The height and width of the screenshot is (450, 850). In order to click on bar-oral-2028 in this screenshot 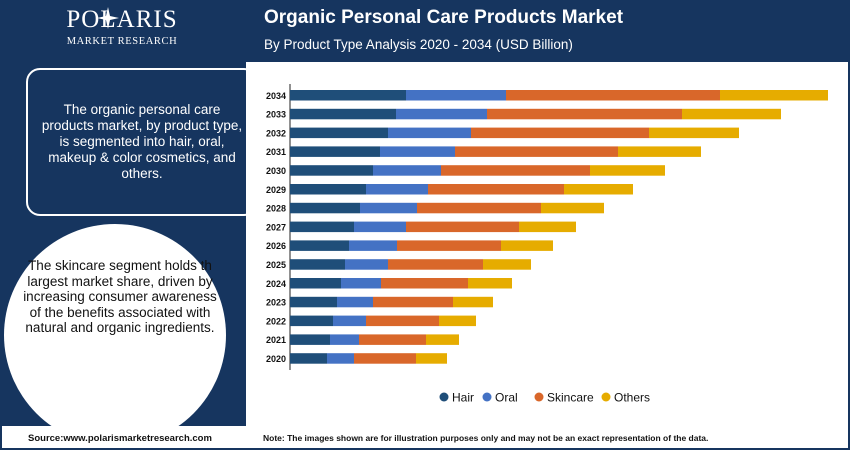, I will do `click(388, 208)`.